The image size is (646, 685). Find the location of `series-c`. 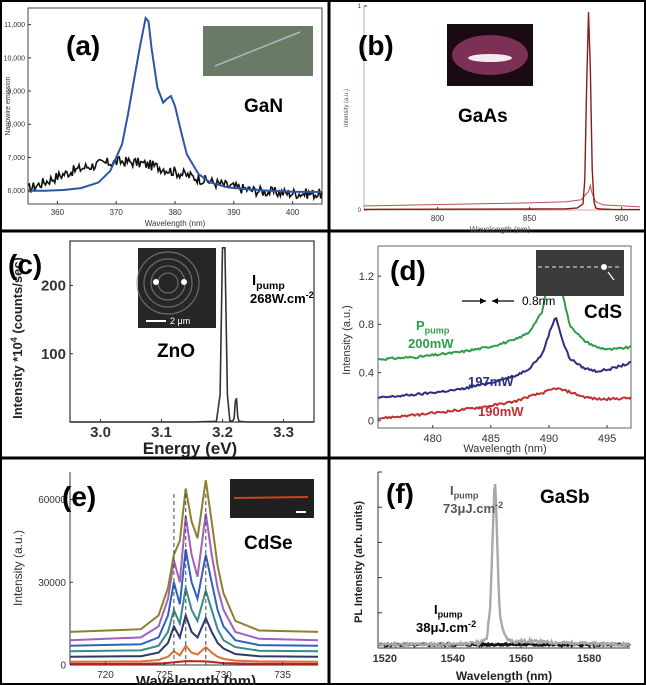

series-c is located at coordinates (192, 335).